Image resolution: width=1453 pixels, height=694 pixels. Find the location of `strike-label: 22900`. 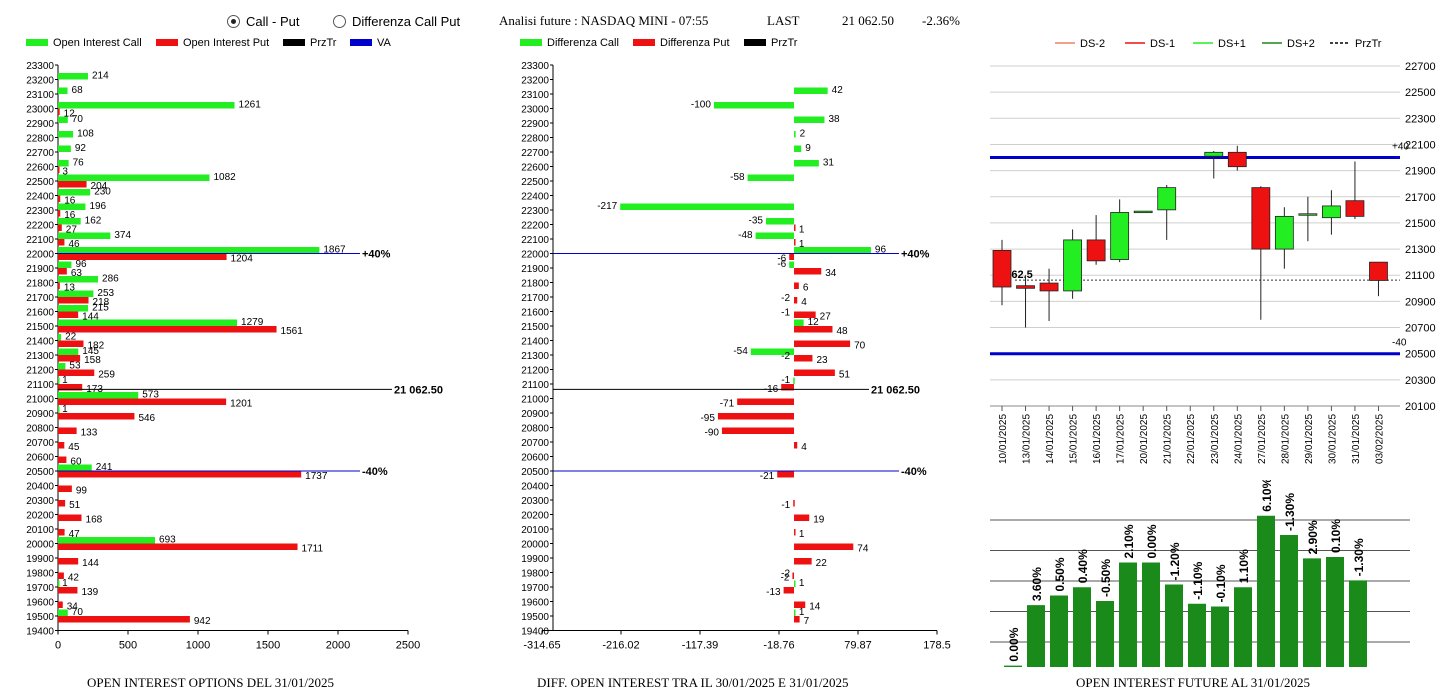

strike-label: 22900 is located at coordinates (40, 124).